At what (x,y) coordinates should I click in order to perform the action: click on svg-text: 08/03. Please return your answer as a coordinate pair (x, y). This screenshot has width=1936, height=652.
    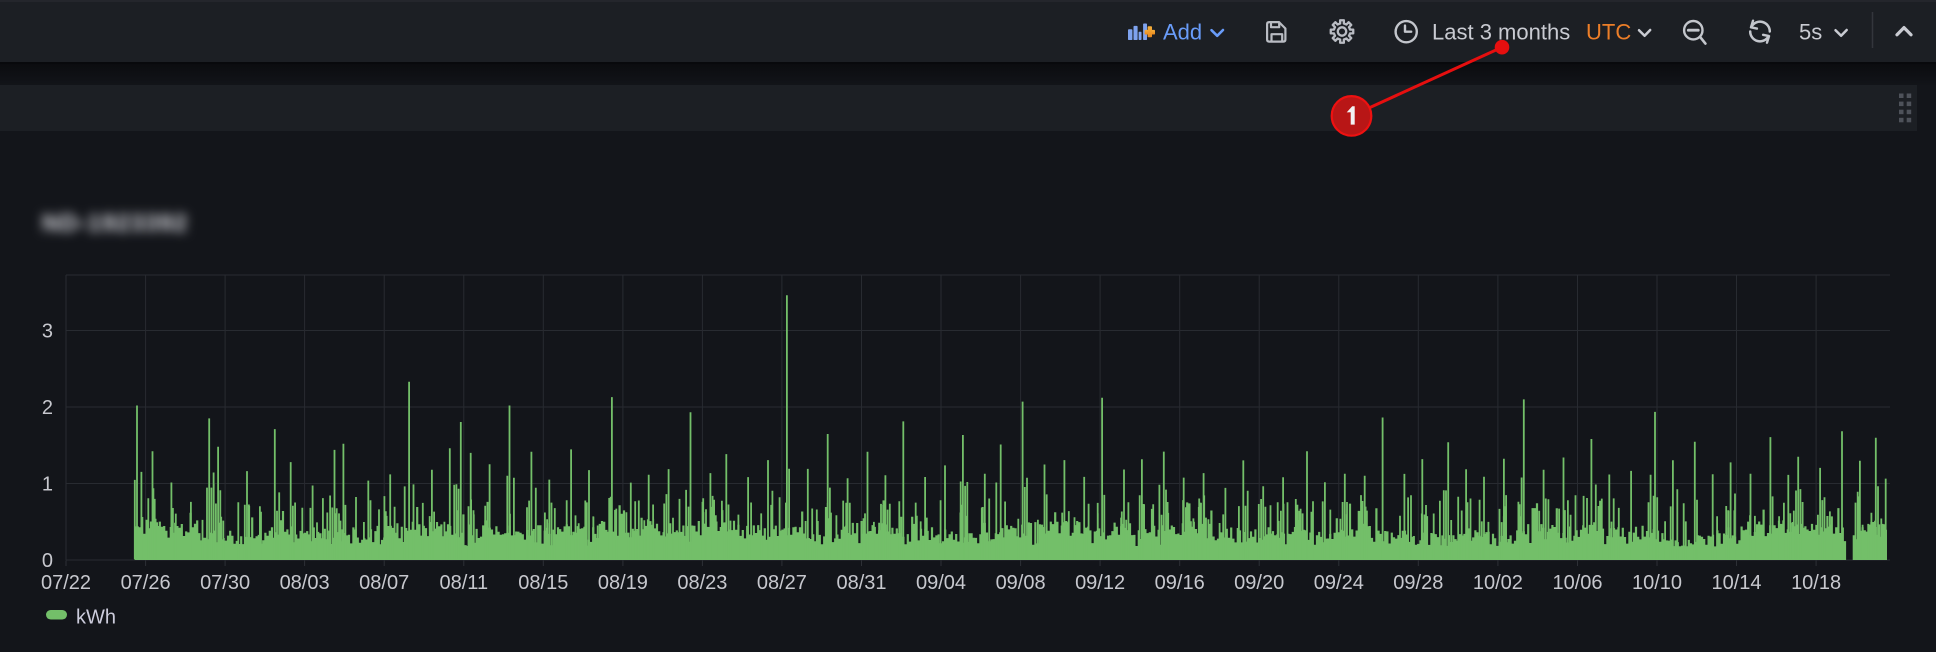
    Looking at the image, I should click on (305, 583).